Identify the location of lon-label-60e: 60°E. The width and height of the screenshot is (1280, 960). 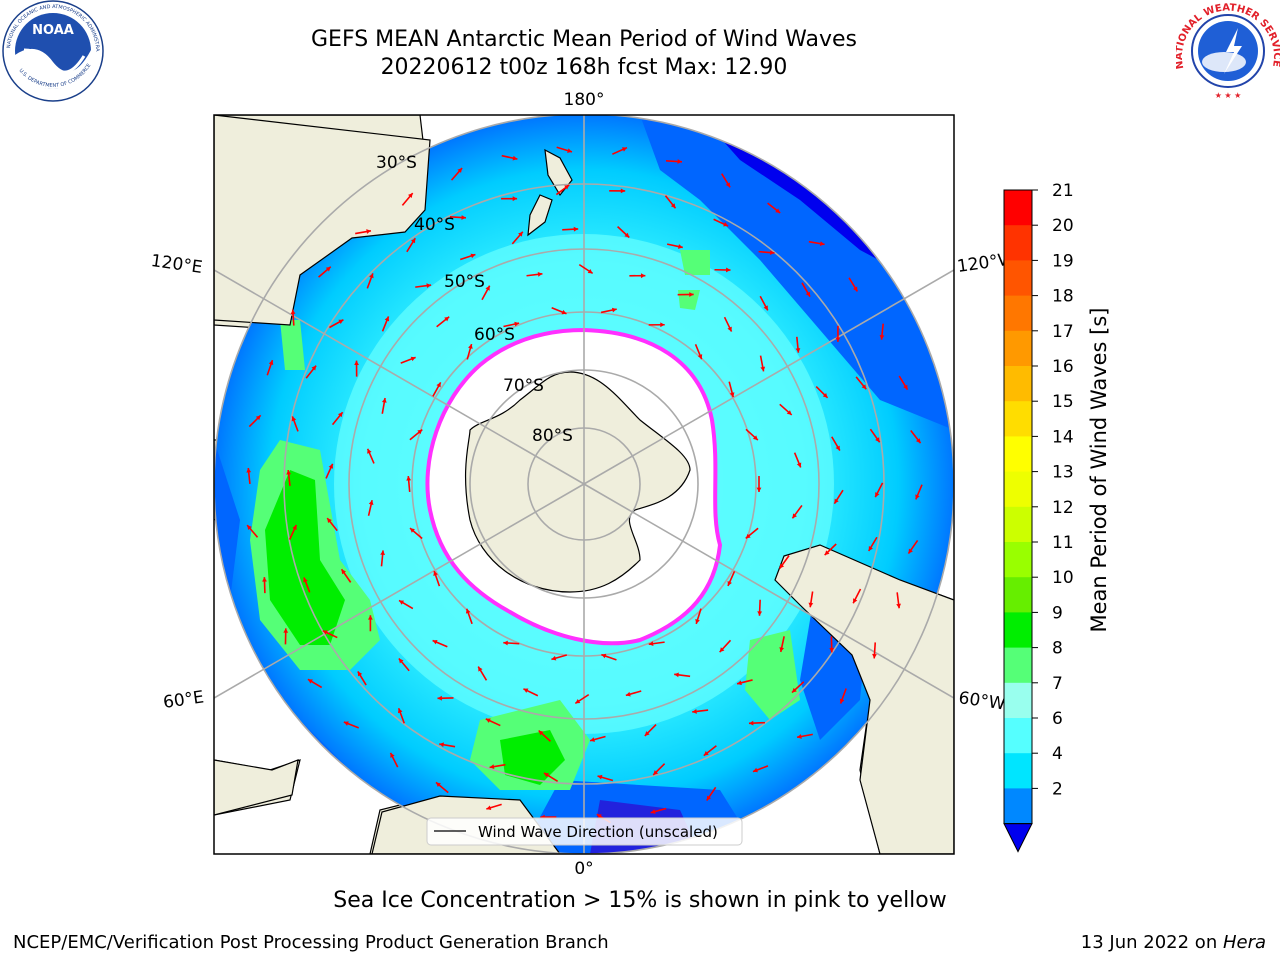
(183, 699).